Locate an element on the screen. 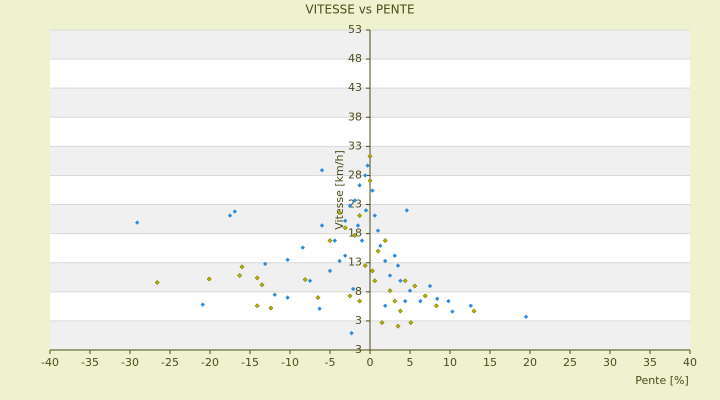 This screenshot has width=720, height=400. x-tick-label: 40 is located at coordinates (690, 362).